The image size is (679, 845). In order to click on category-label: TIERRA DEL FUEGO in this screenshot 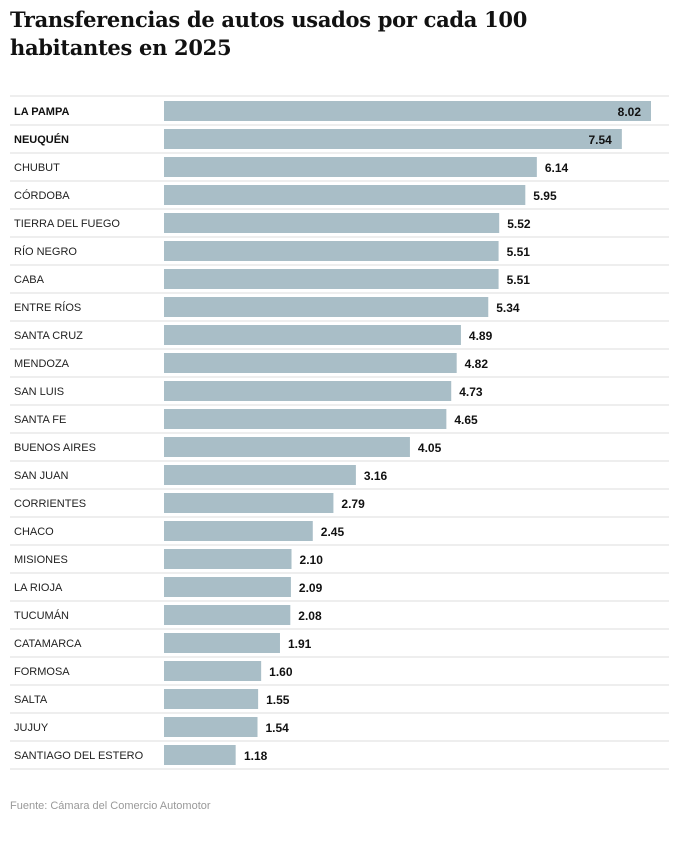, I will do `click(67, 224)`.